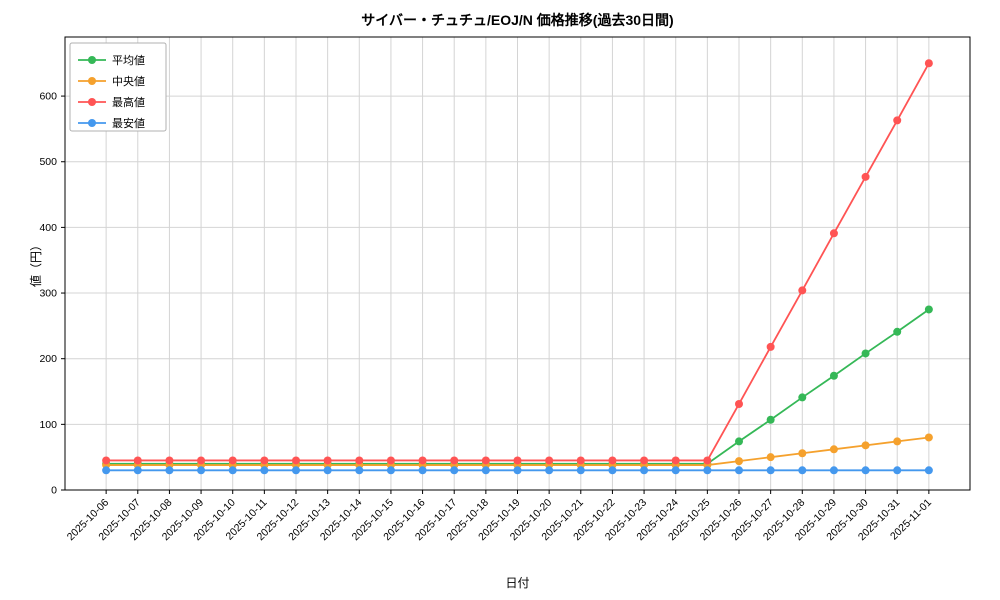 The height and width of the screenshot is (600, 1000). Describe the element at coordinates (128, 123) in the screenshot. I see `legend-label: 最安値` at that location.